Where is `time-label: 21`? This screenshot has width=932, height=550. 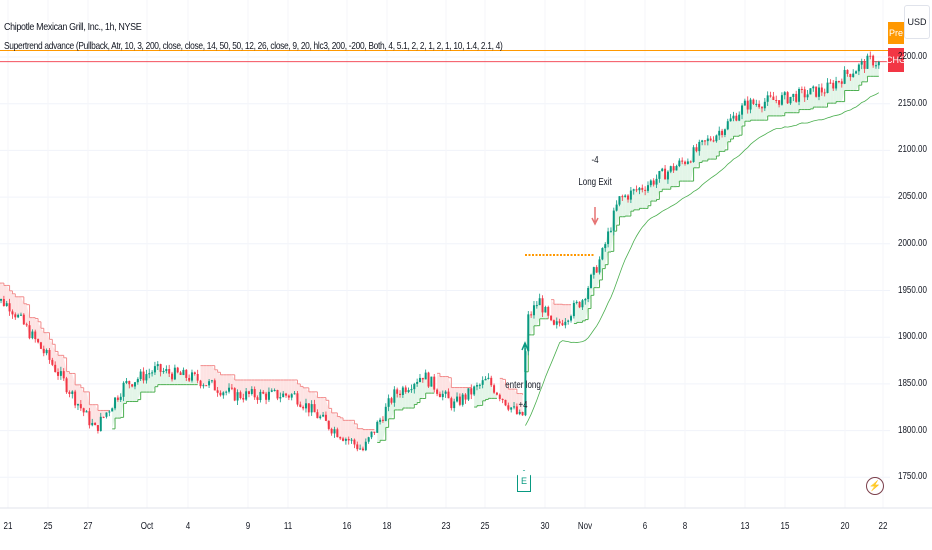
time-label: 21 is located at coordinates (8, 526).